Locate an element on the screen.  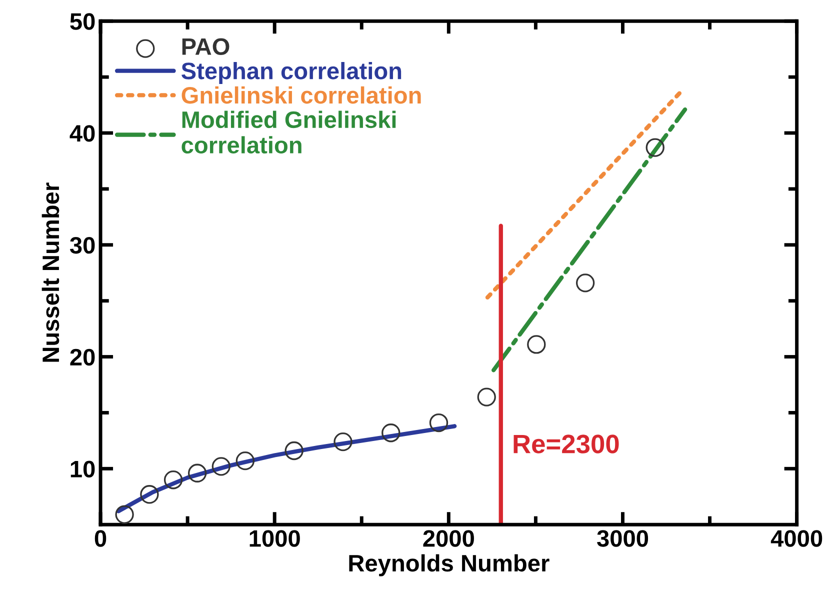
annotation: Re=2300 is located at coordinates (566, 444).